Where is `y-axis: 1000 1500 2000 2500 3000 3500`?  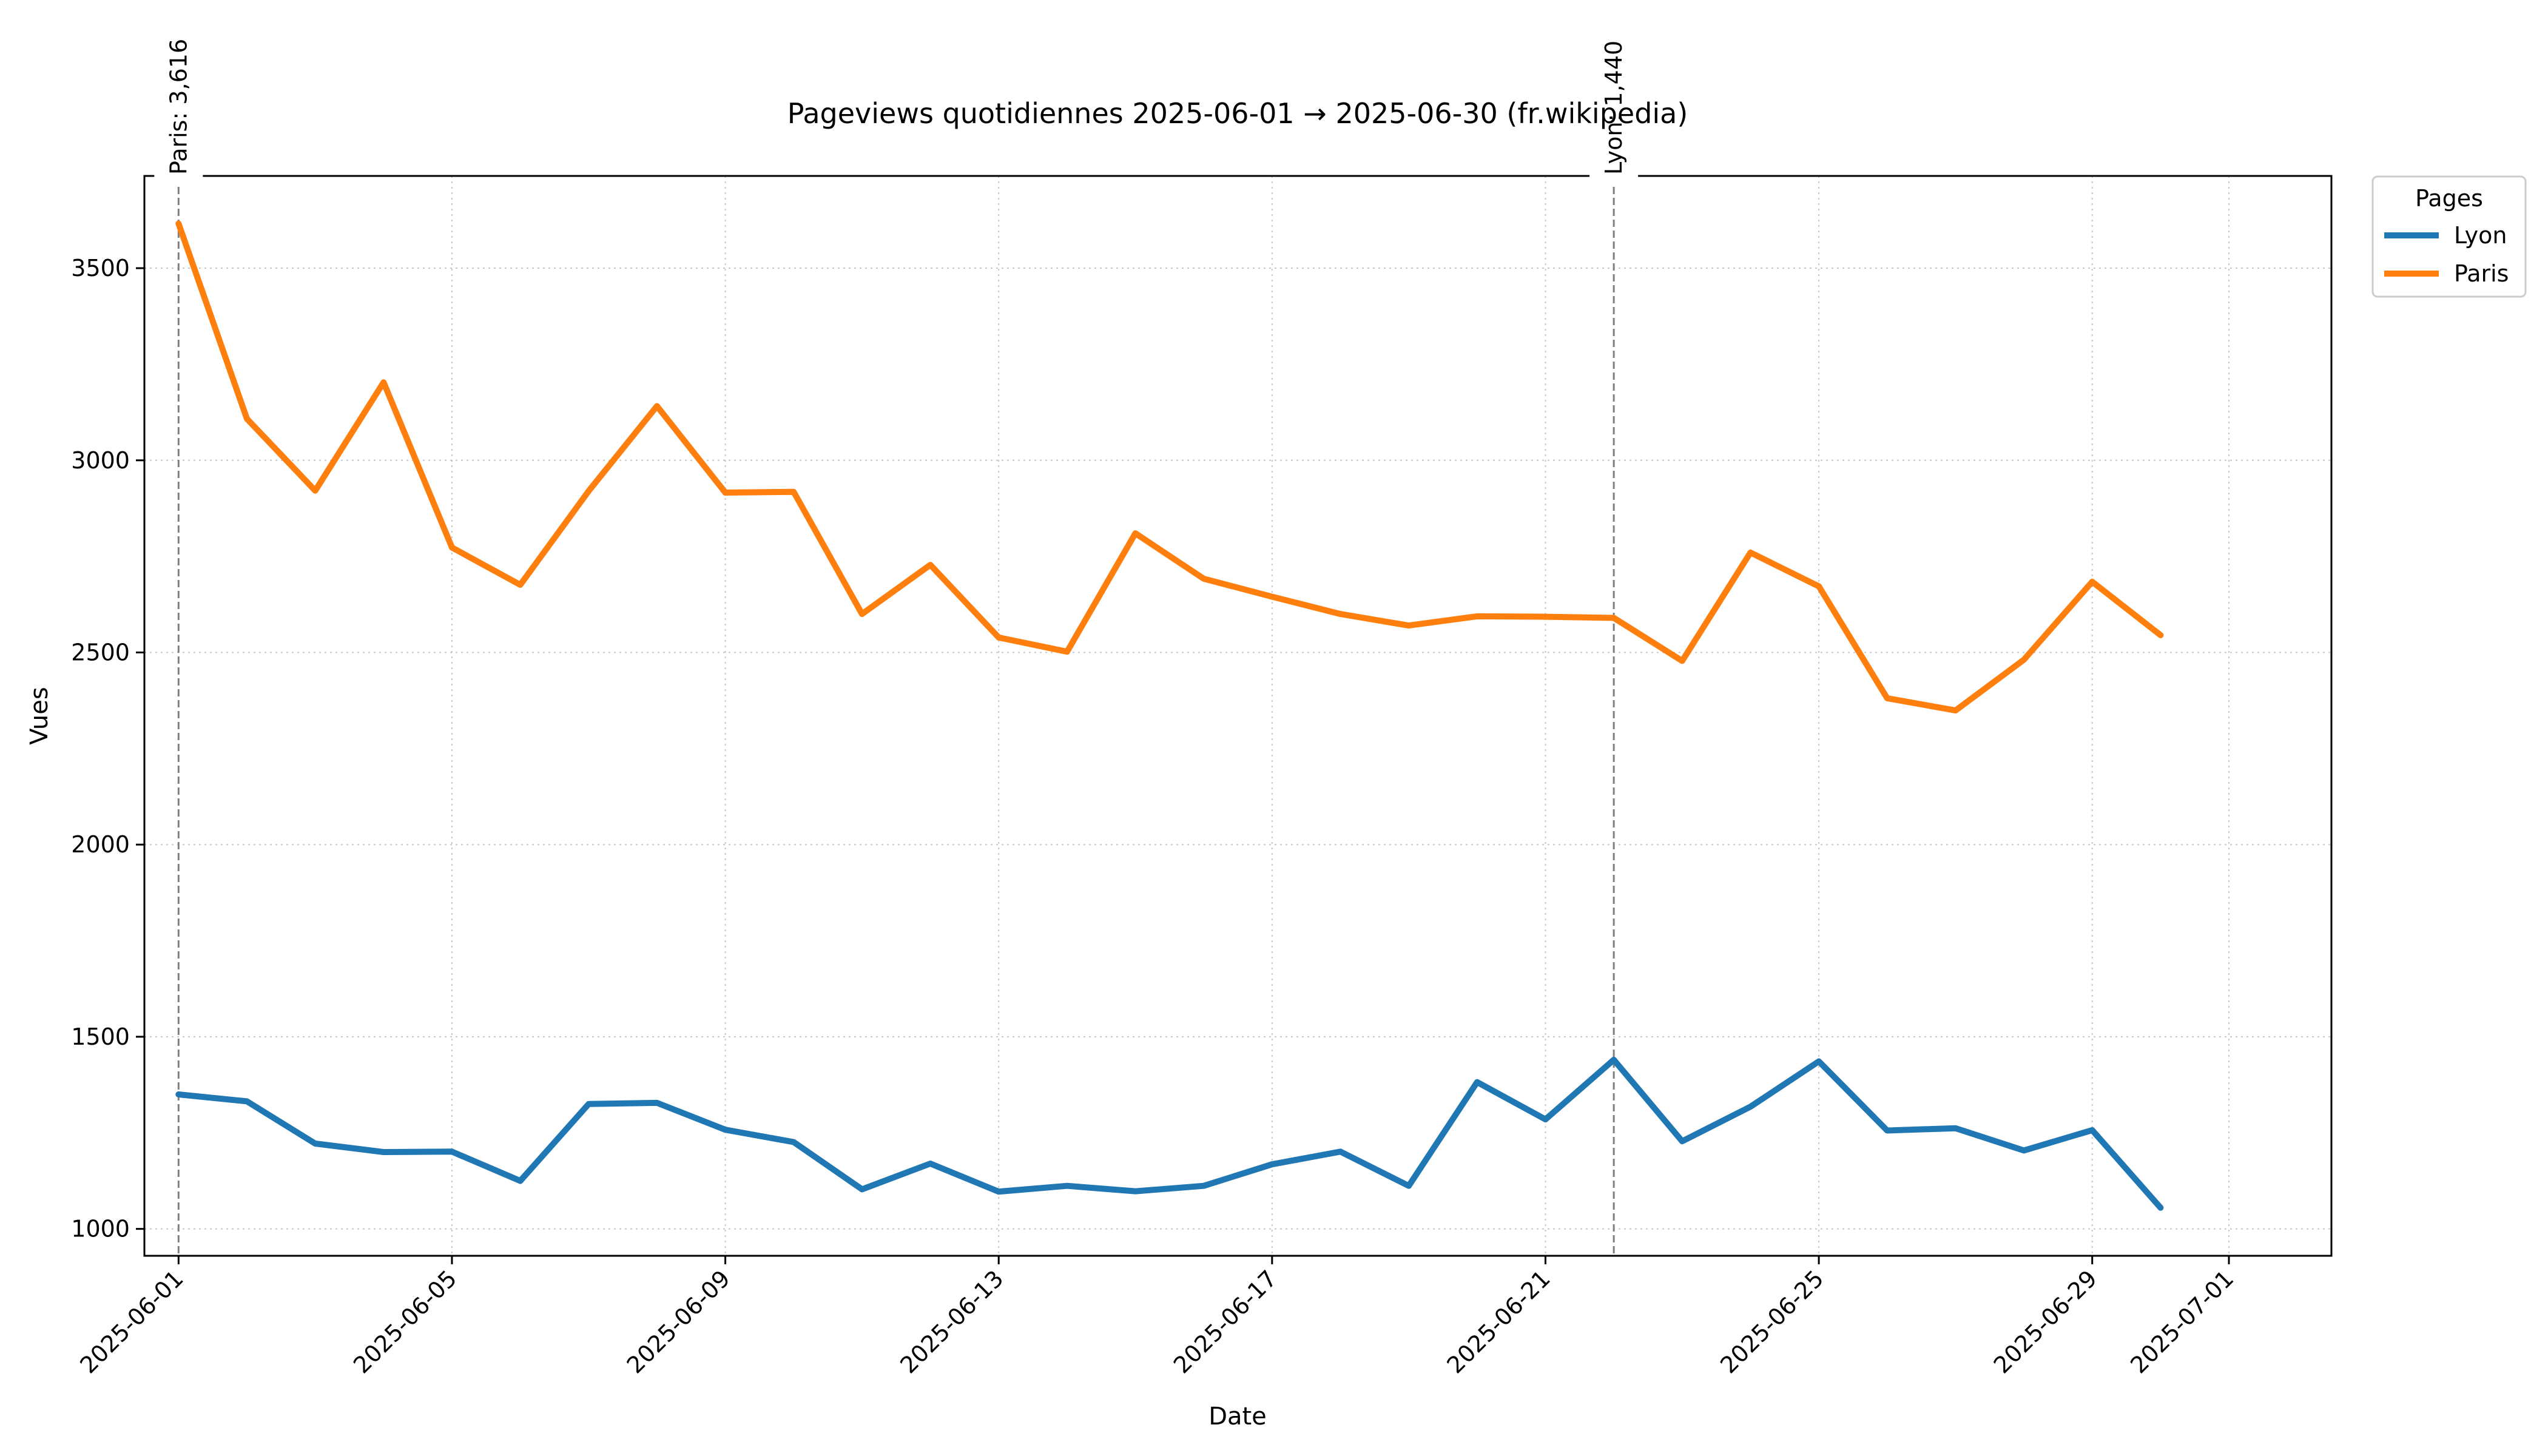 y-axis: 1000 1500 2000 2500 3000 3500 is located at coordinates (107, 748).